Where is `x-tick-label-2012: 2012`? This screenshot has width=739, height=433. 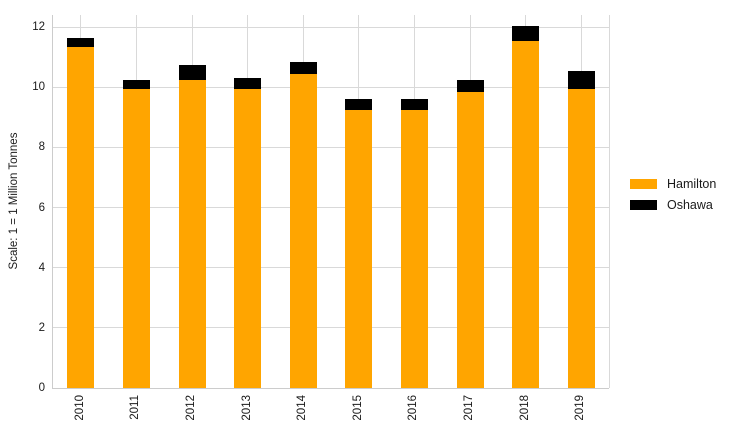
x-tick-label-2012: 2012 is located at coordinates (191, 408).